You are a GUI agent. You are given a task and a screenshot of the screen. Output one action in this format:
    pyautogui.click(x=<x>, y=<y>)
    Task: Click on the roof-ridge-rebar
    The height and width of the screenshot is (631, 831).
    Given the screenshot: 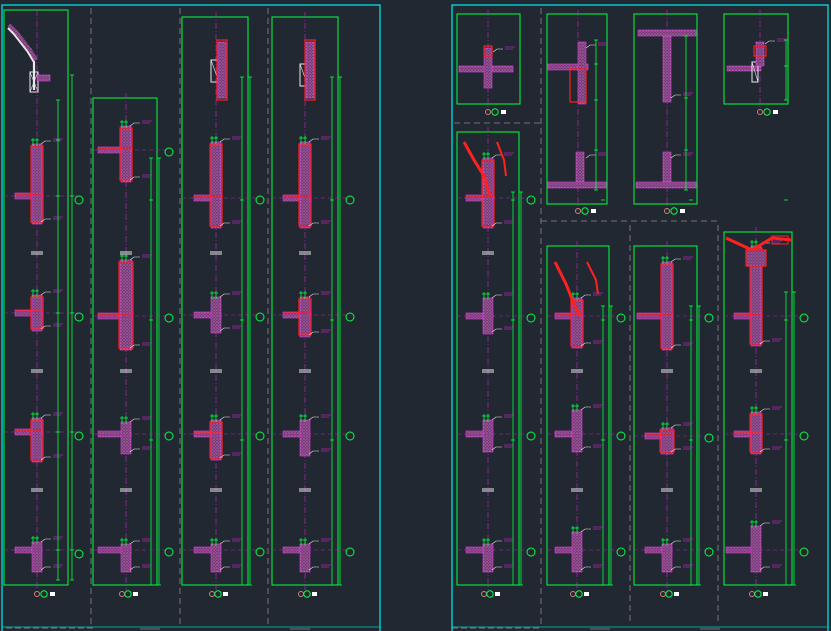 What is the action you would take?
    pyautogui.click(x=759, y=244)
    